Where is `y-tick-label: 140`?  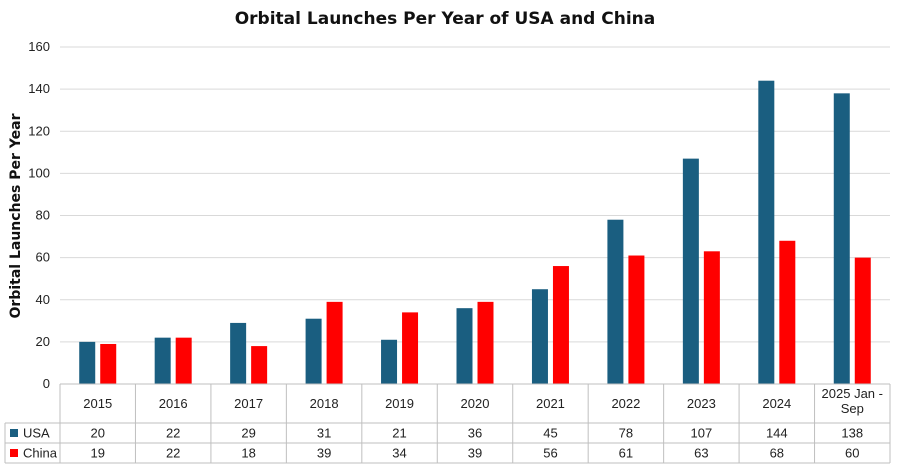 y-tick-label: 140 is located at coordinates (39, 88).